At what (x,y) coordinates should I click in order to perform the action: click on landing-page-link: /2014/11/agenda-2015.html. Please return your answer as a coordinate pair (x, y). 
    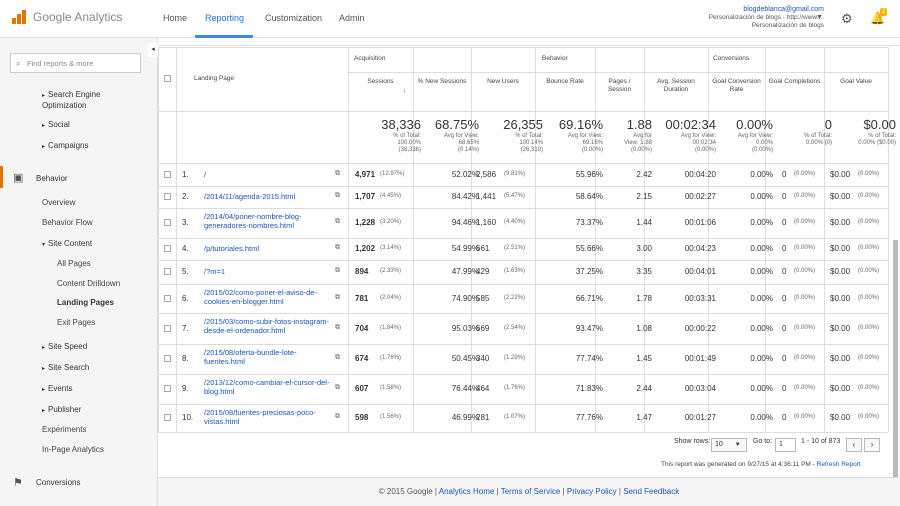
    Looking at the image, I should click on (250, 196).